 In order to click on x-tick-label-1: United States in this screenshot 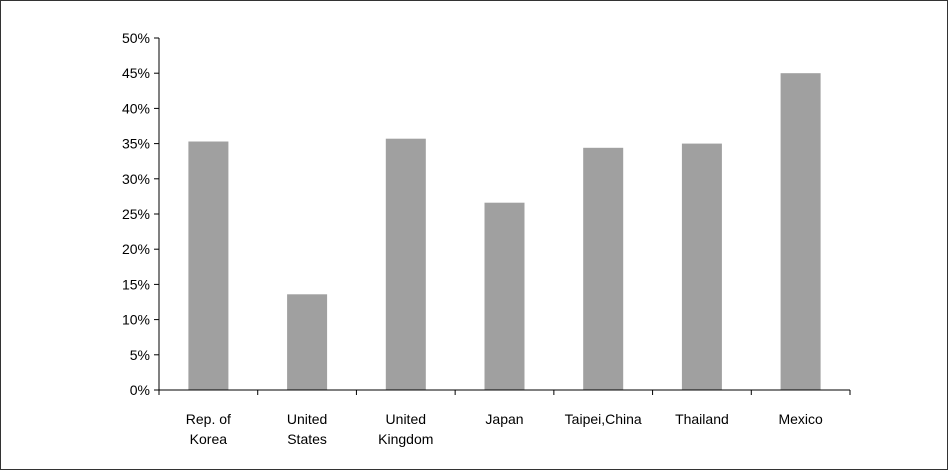, I will do `click(307, 429)`.